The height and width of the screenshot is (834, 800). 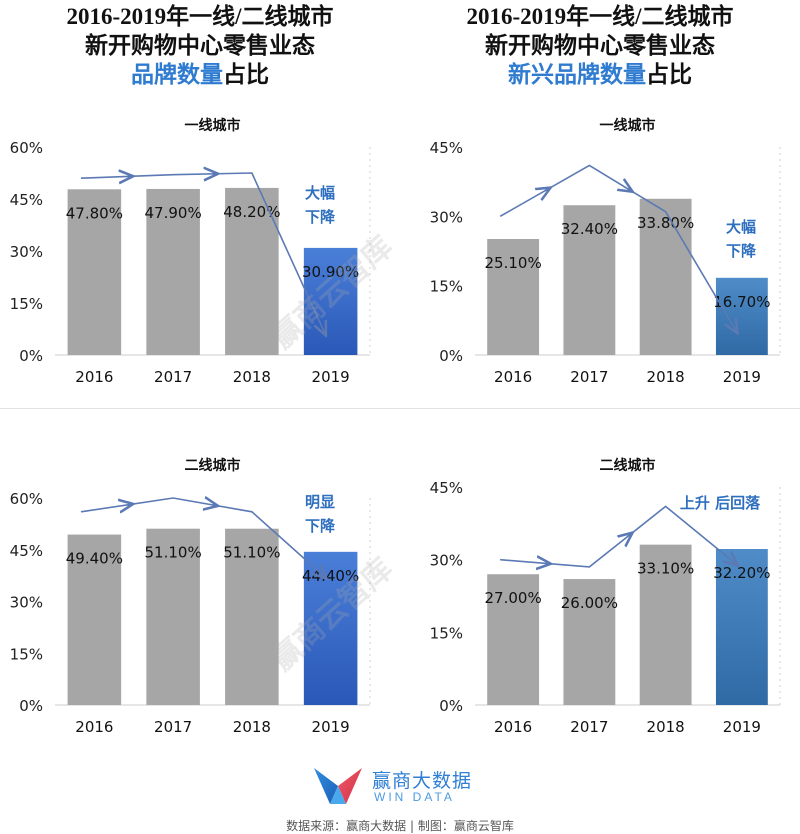 What do you see at coordinates (665, 569) in the screenshot?
I see `data-label: 33.10%` at bounding box center [665, 569].